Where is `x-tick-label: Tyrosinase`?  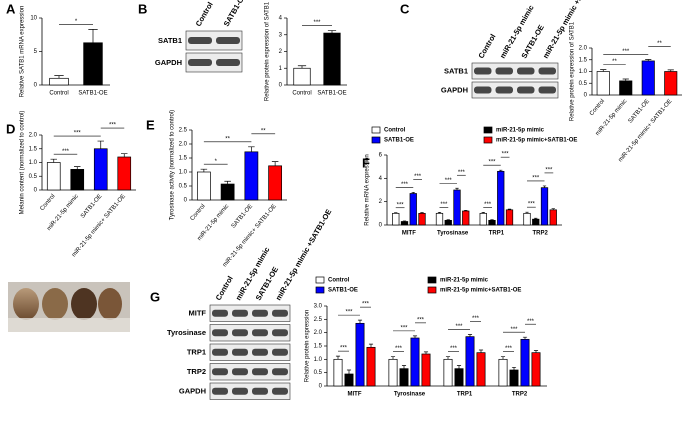
x-tick-label: Tyrosinase is located at coordinates (453, 234).